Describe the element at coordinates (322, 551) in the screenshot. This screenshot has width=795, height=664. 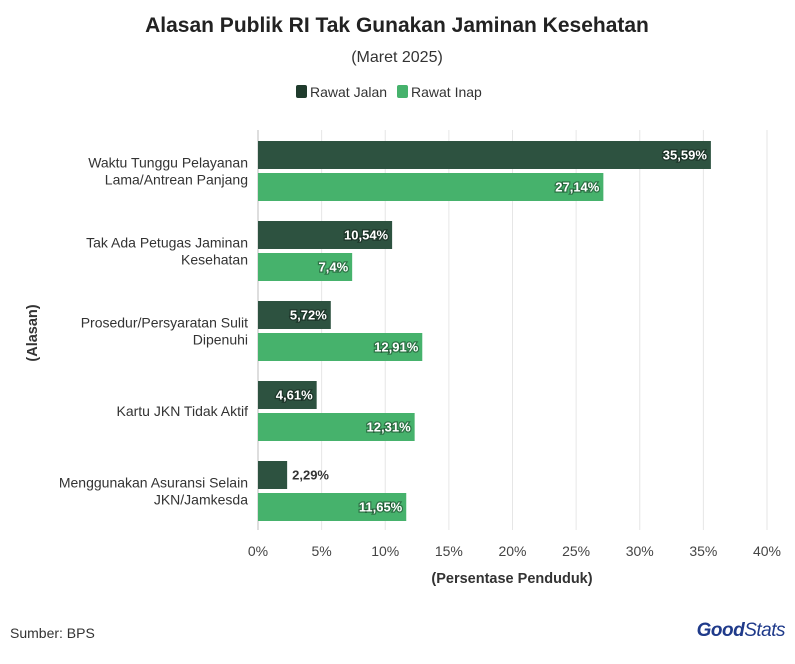
I see `x-tick-label: 5%` at that location.